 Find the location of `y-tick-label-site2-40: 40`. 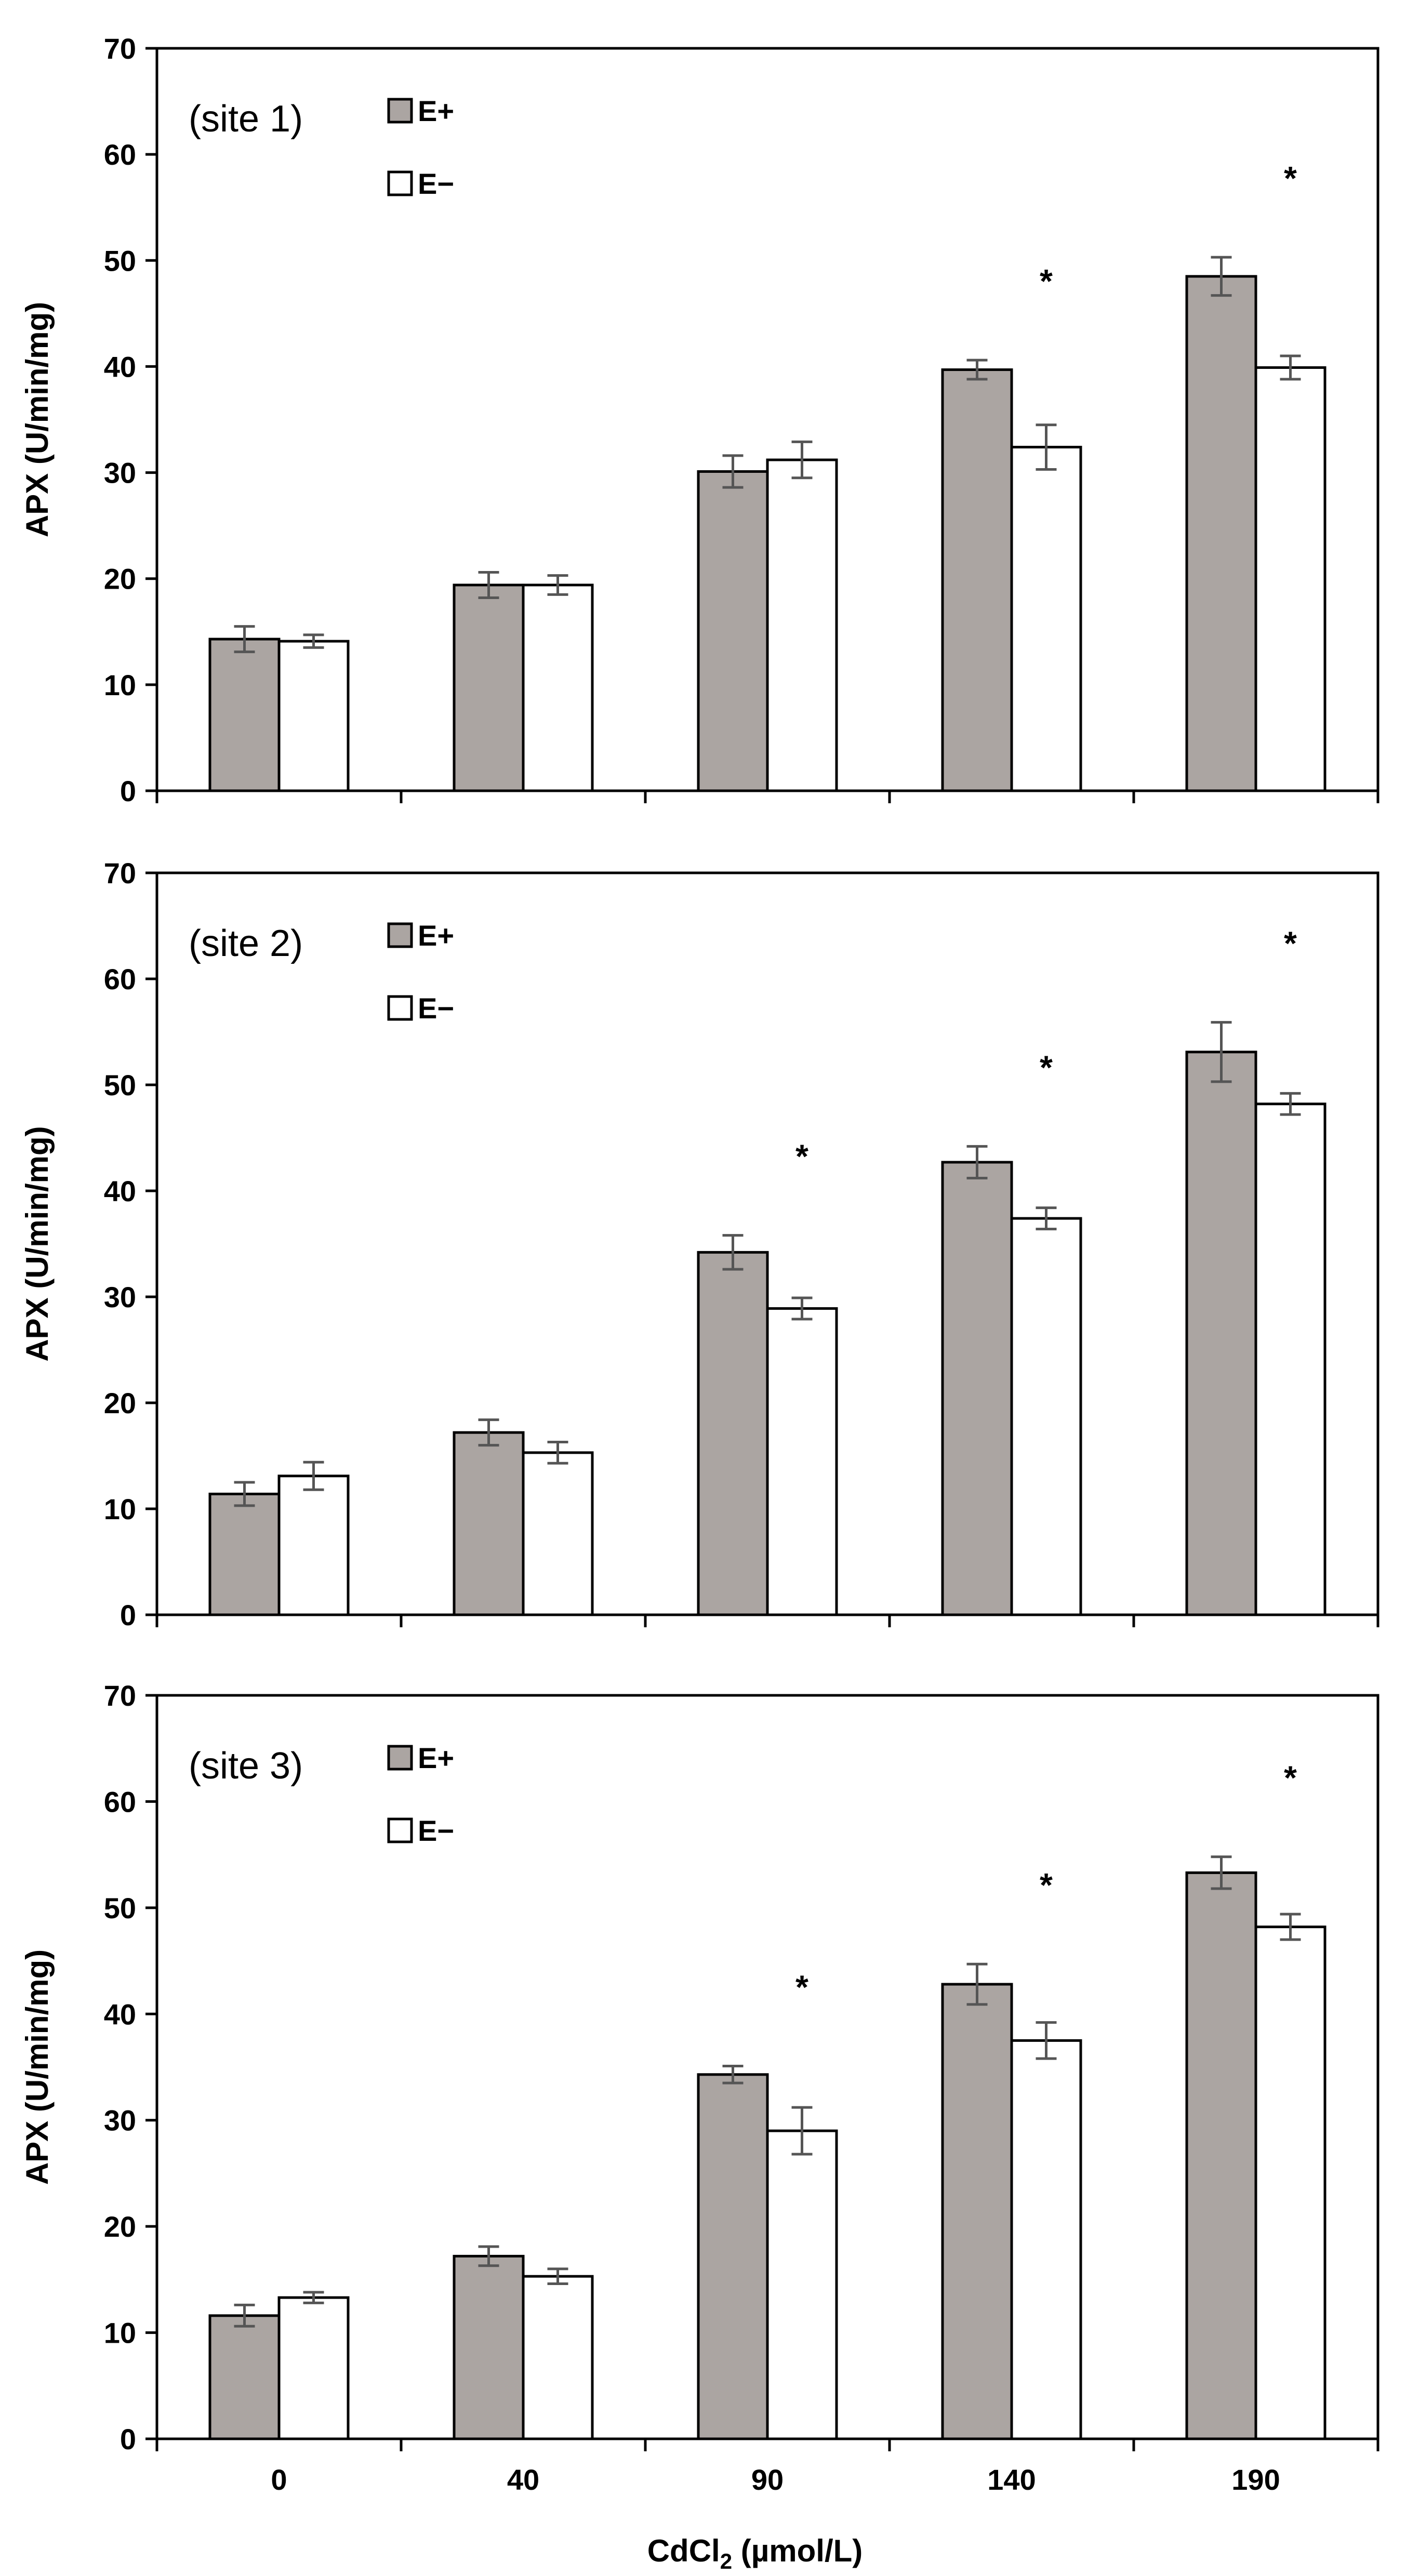

y-tick-label-site2-40: 40 is located at coordinates (120, 1191).